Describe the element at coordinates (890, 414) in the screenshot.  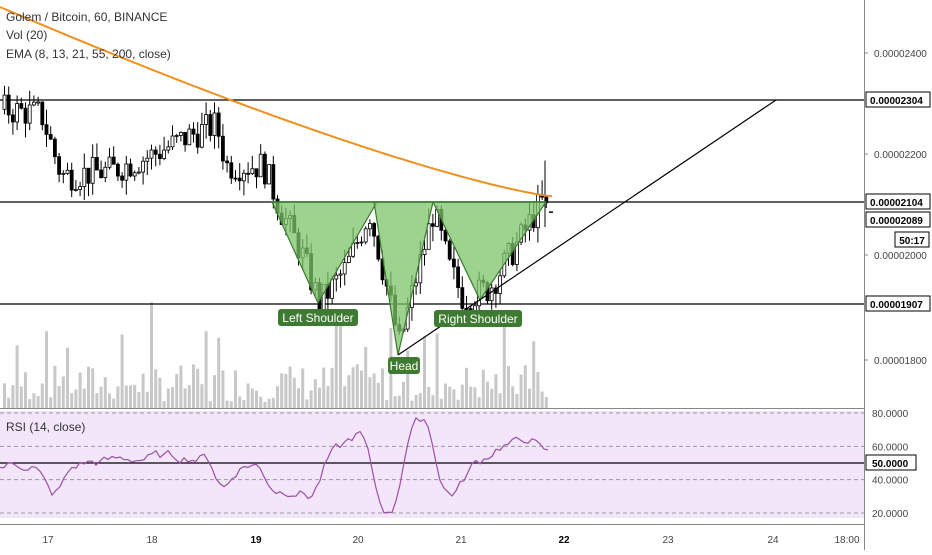
I see `rsi-tick-label: 80.0000` at that location.